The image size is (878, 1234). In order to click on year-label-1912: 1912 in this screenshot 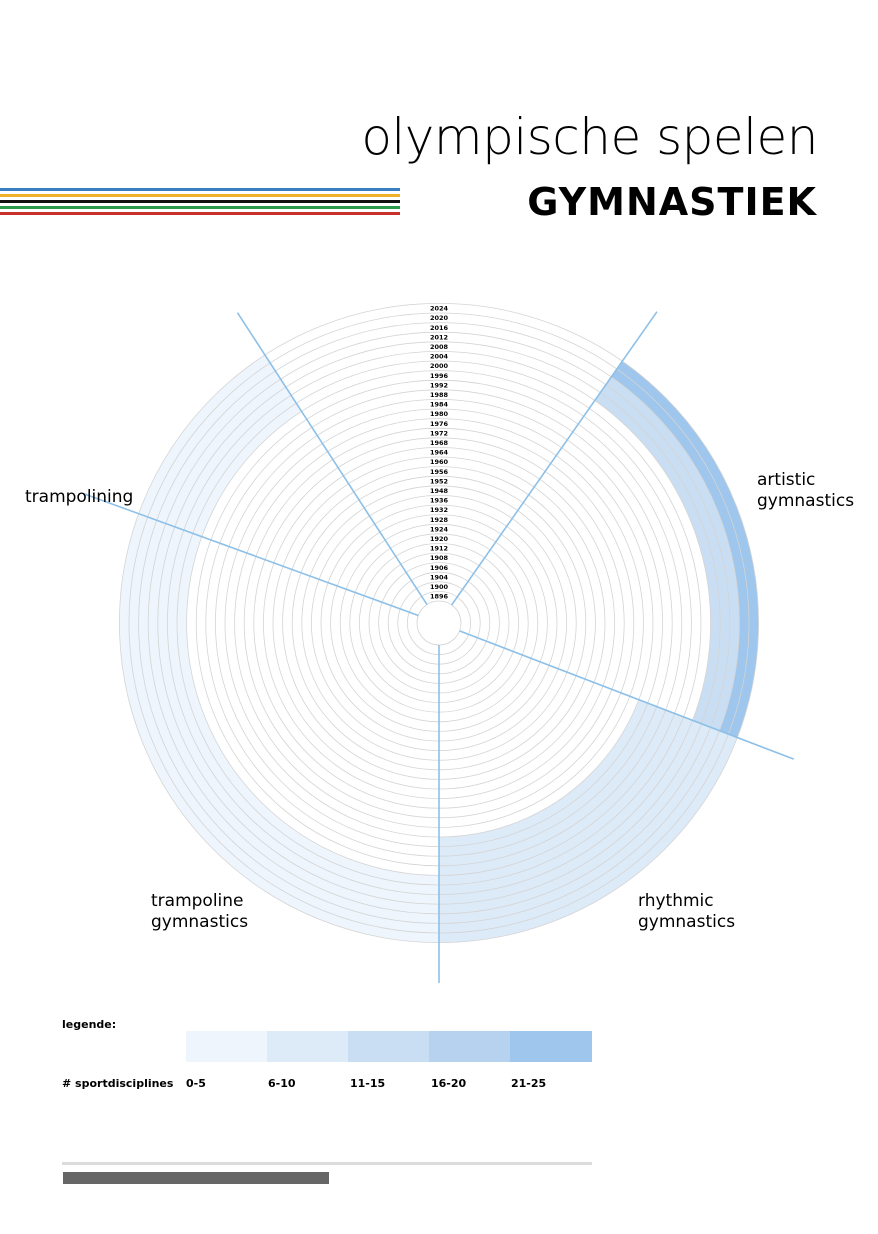, I will do `click(439, 549)`.